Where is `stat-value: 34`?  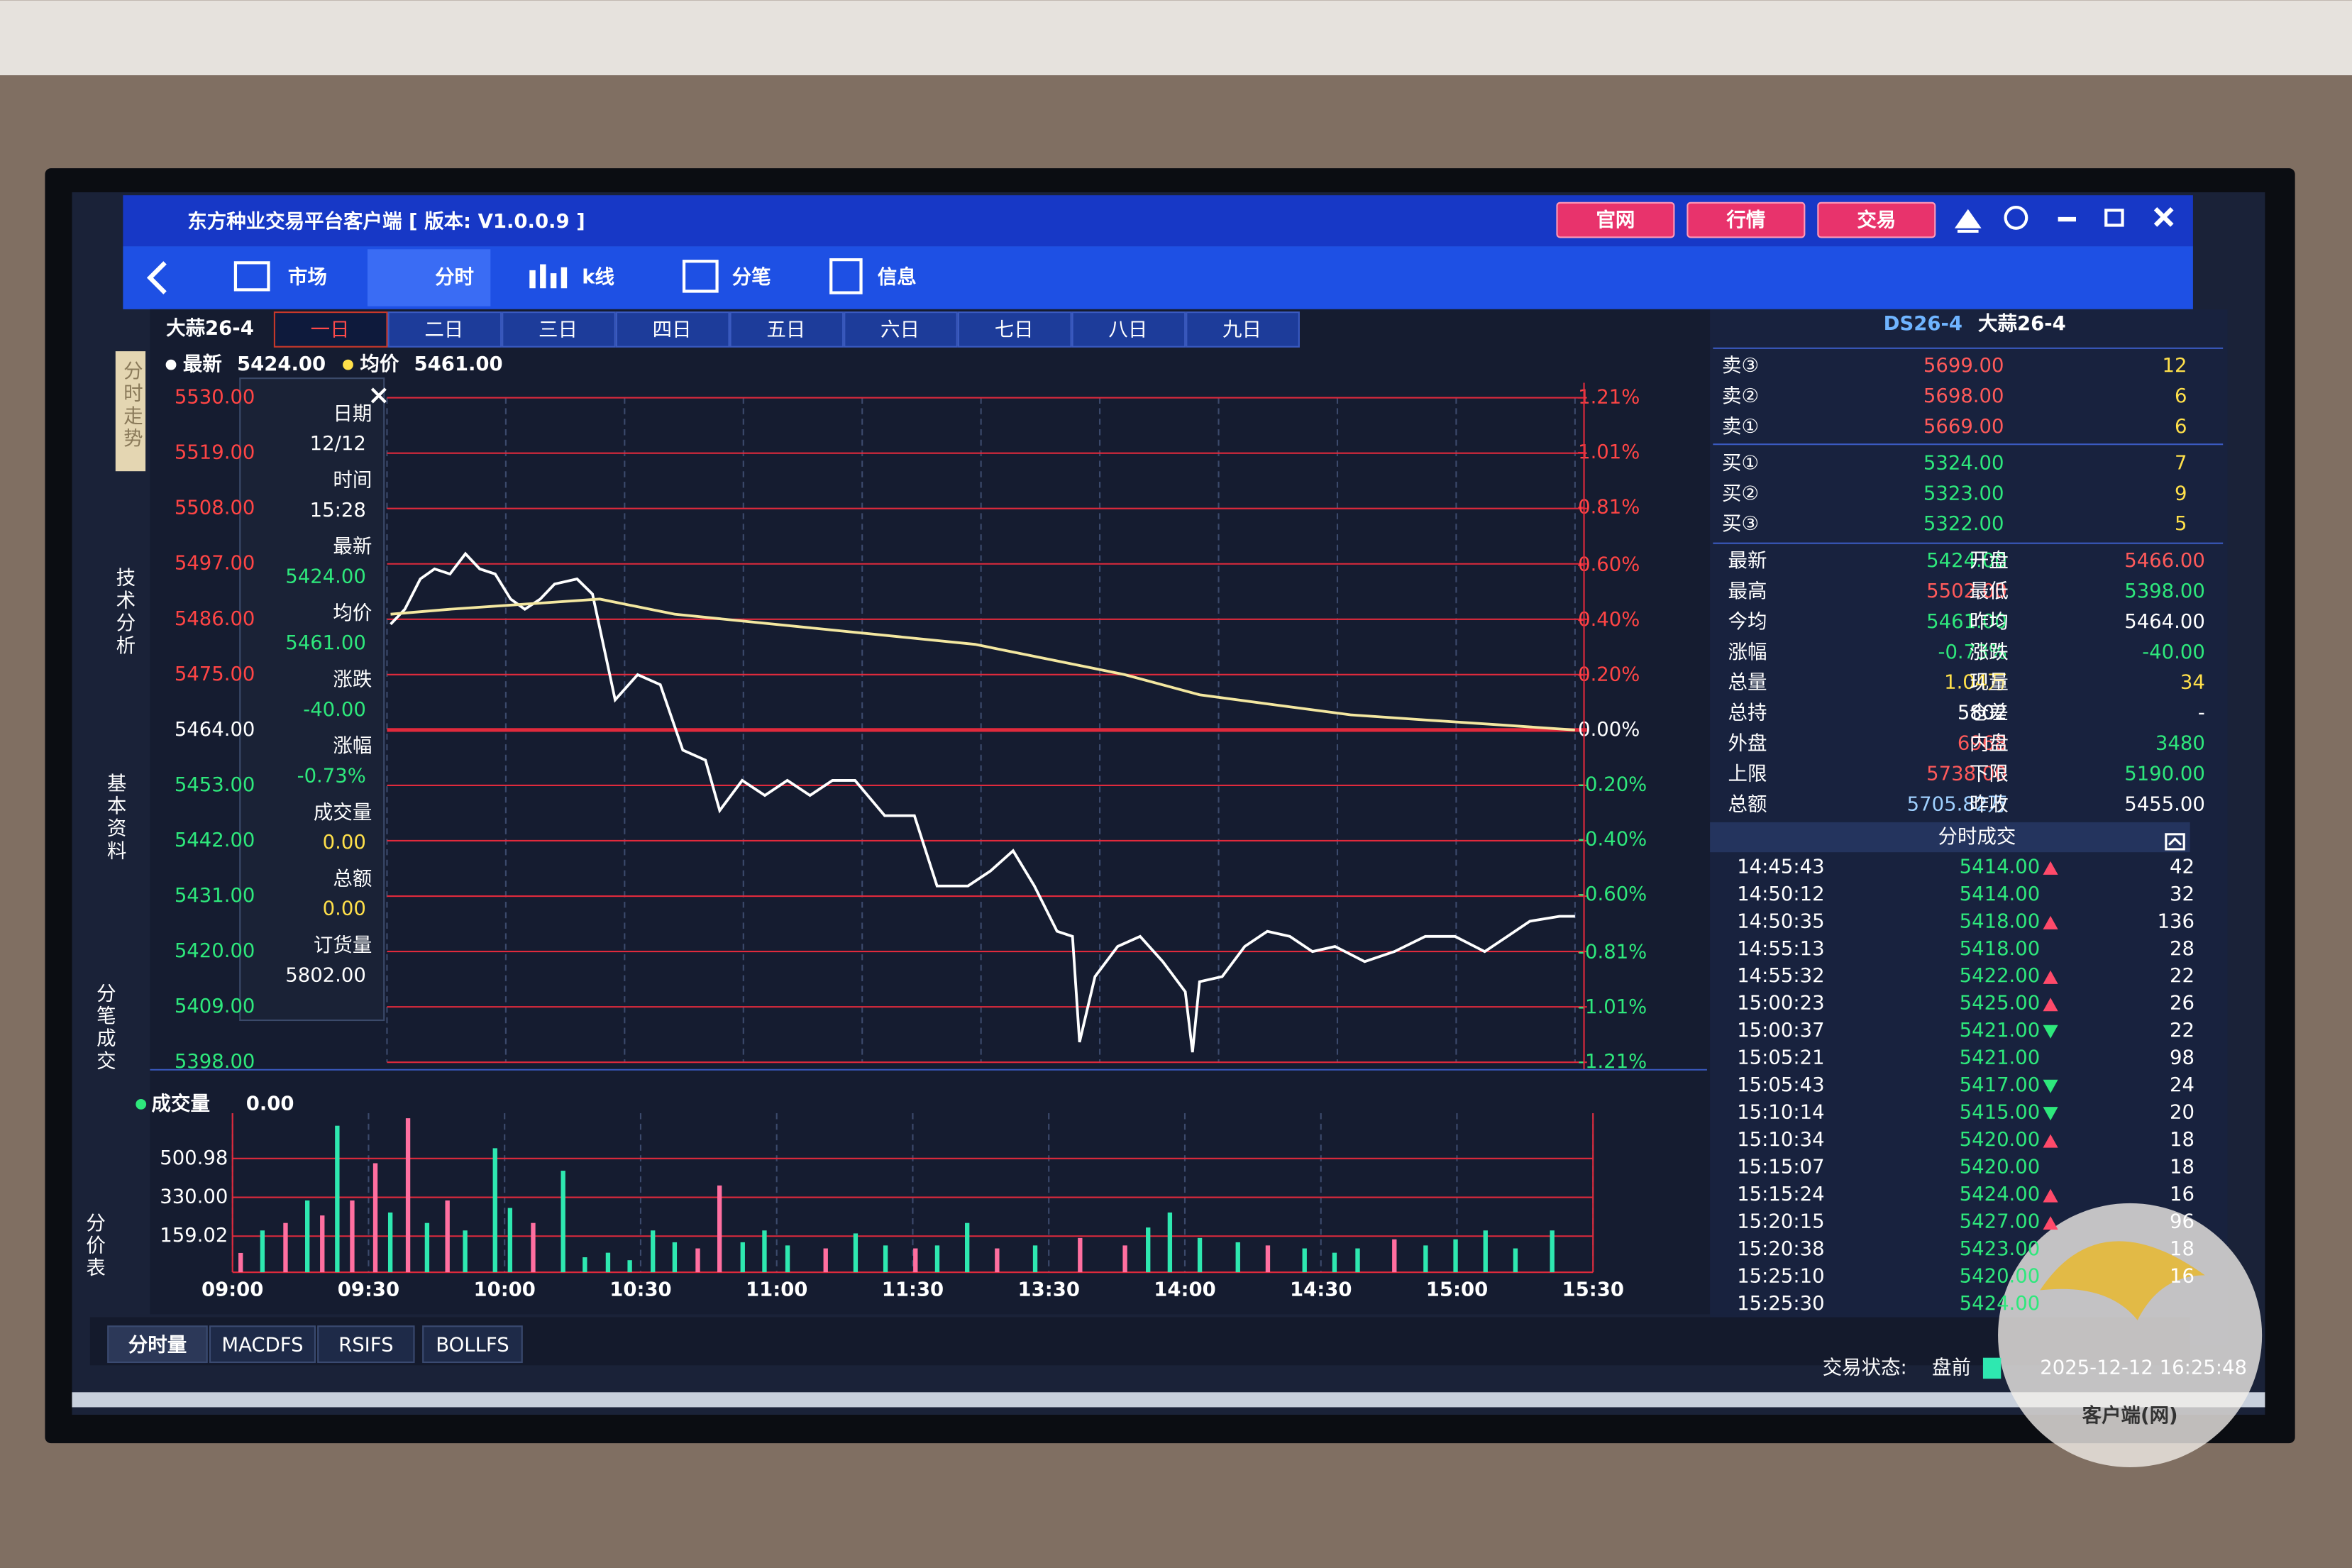
stat-value: 34 is located at coordinates (2192, 682).